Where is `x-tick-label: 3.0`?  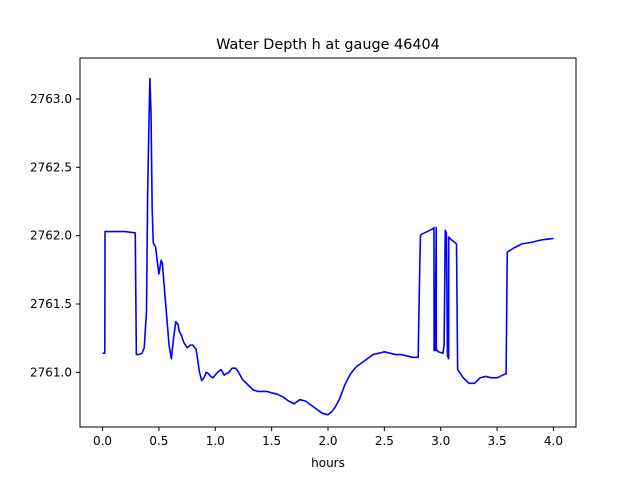 x-tick-label: 3.0 is located at coordinates (440, 441).